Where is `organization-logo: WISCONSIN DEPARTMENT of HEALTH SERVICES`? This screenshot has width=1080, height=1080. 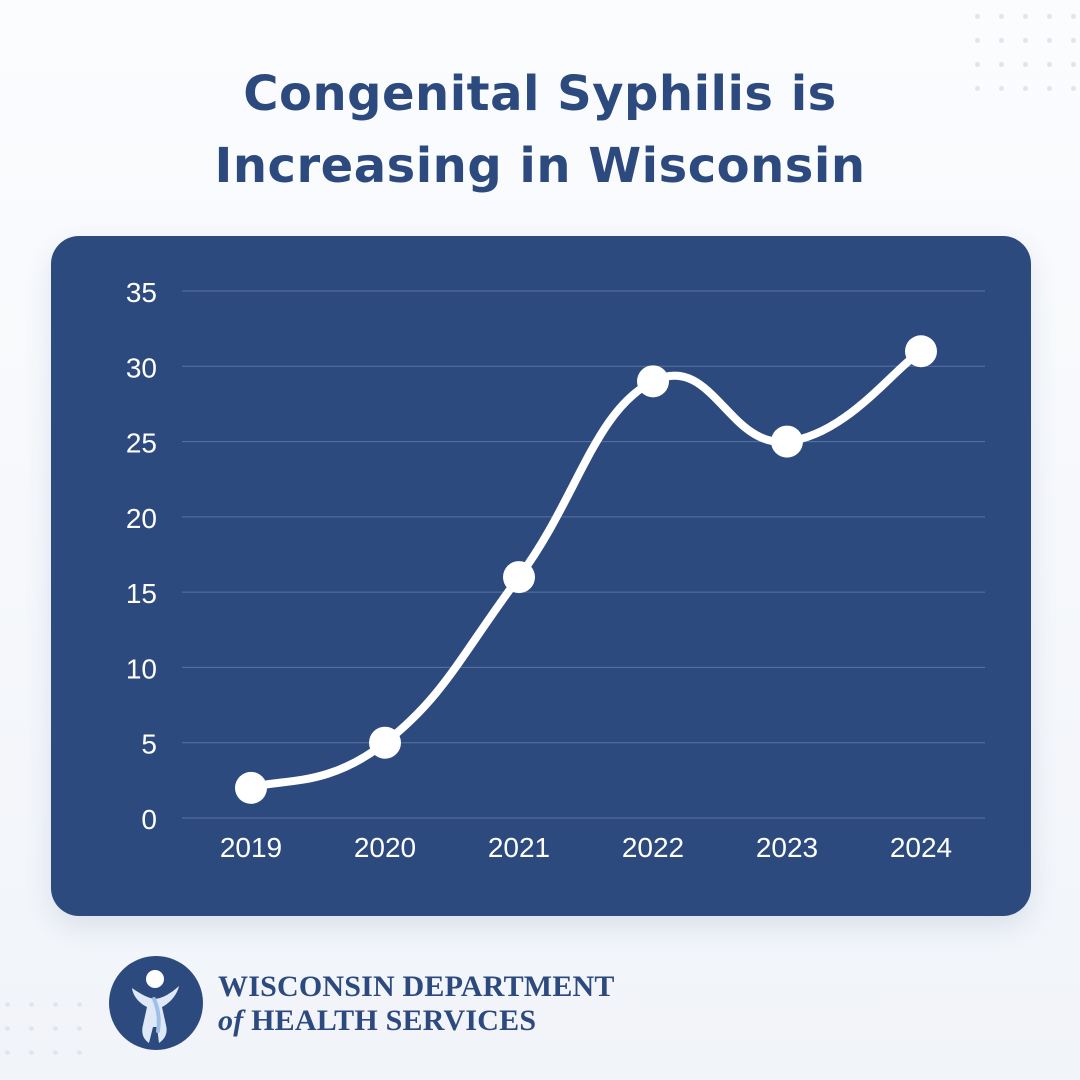 organization-logo: WISCONSIN DEPARTMENT of HEALTH SERVICES is located at coordinates (368, 1005).